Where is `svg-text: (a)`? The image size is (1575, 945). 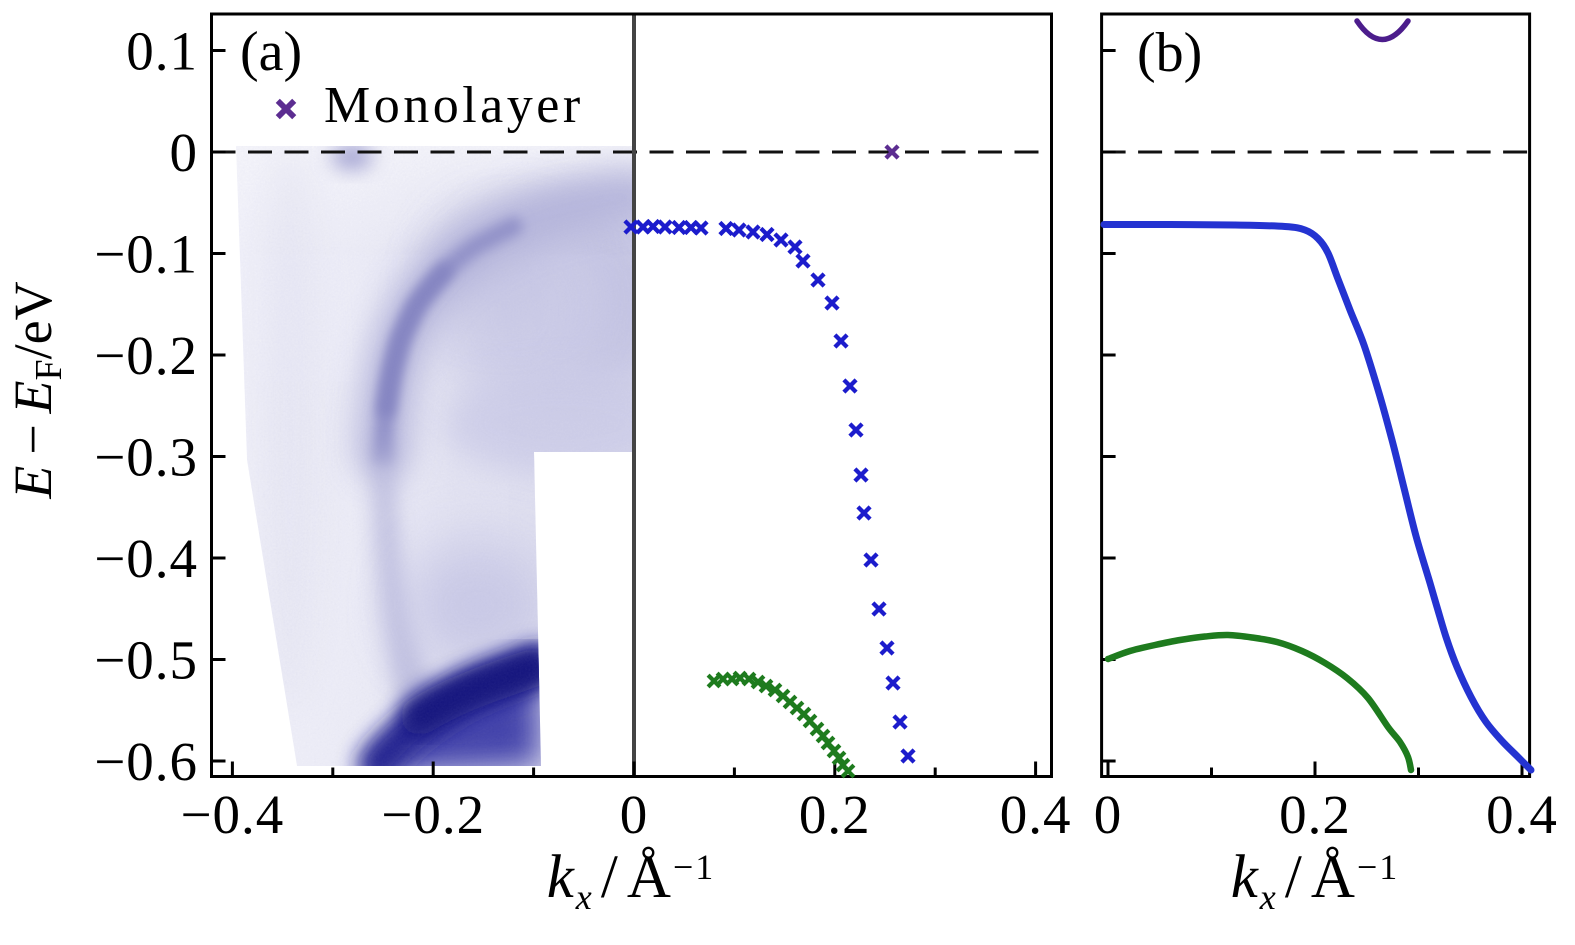
svg-text: (a) is located at coordinates (271, 52).